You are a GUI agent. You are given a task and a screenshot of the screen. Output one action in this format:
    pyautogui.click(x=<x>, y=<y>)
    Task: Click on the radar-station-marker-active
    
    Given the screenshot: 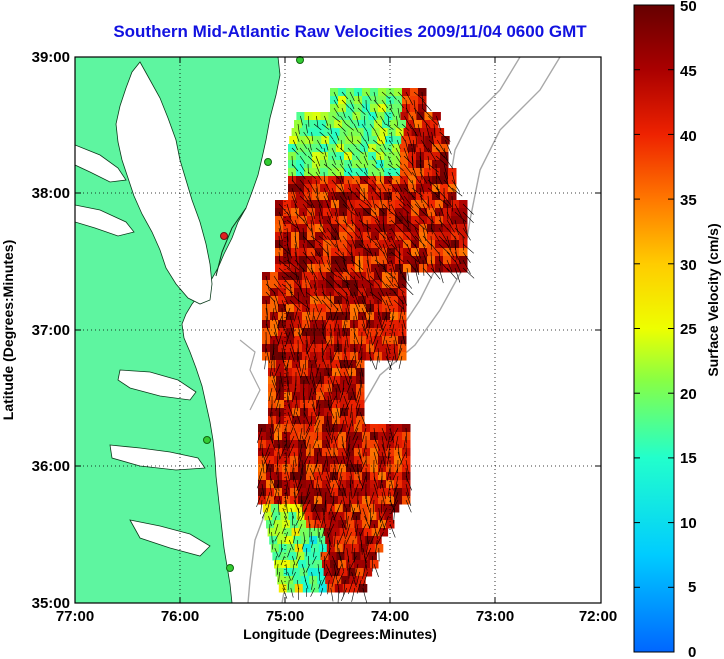 What is the action you would take?
    pyautogui.click(x=224, y=236)
    